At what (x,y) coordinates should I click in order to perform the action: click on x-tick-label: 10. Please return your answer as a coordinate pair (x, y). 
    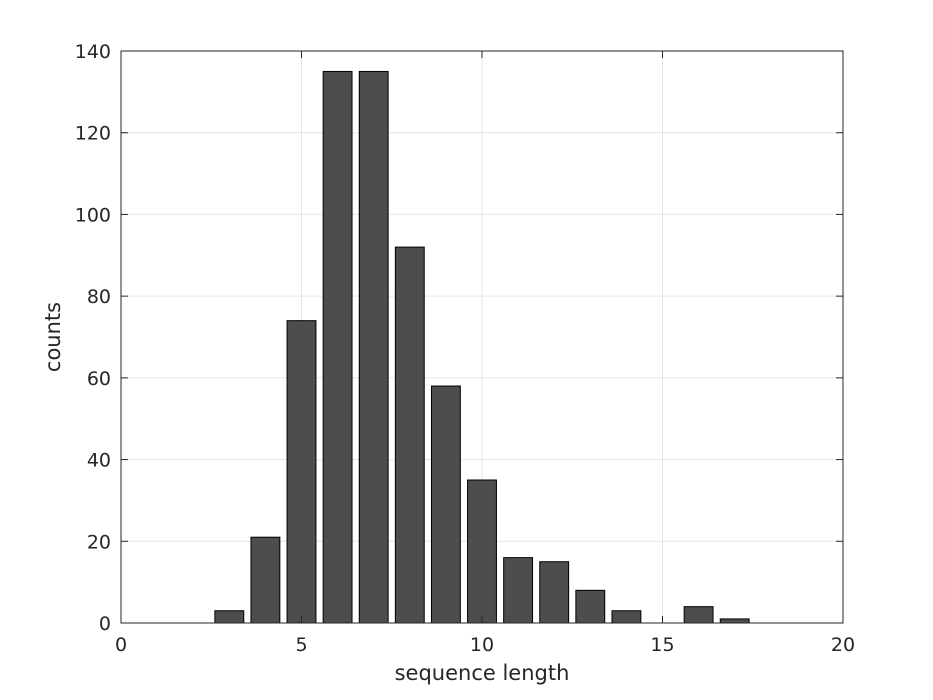
    Looking at the image, I should click on (482, 645).